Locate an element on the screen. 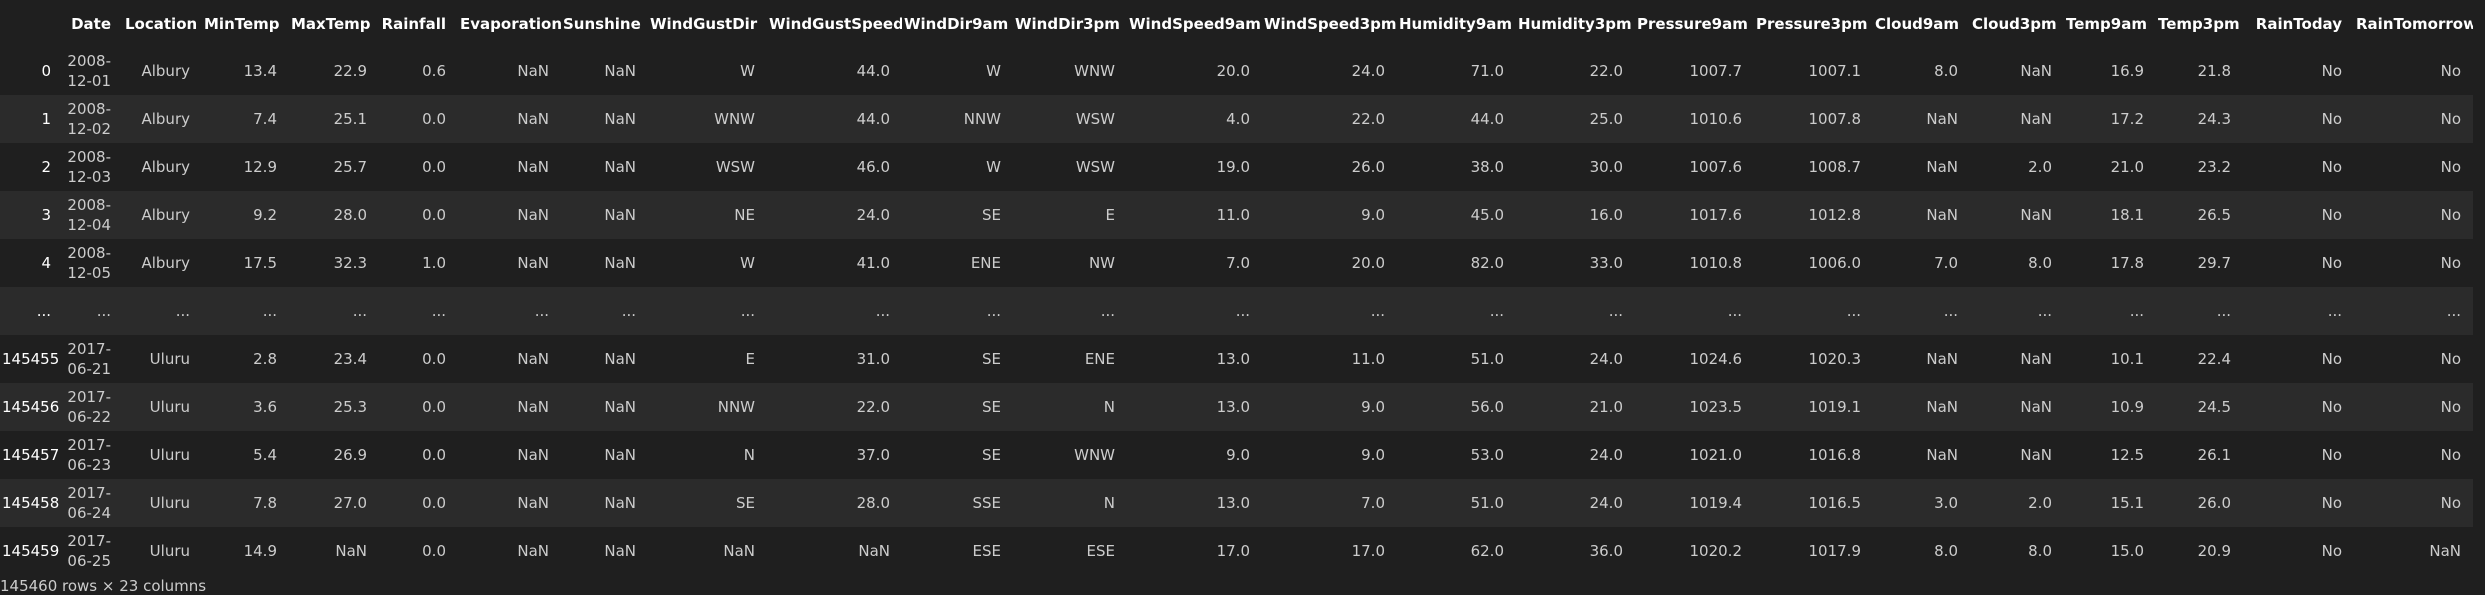 The height and width of the screenshot is (595, 2485). row-index: 3 is located at coordinates (46, 215).